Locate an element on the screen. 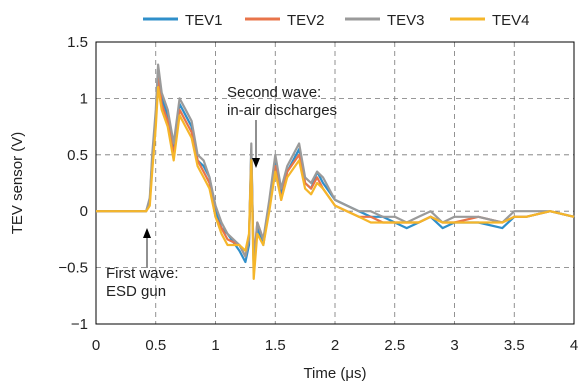  annotation-line: Second wave: is located at coordinates (274, 92).